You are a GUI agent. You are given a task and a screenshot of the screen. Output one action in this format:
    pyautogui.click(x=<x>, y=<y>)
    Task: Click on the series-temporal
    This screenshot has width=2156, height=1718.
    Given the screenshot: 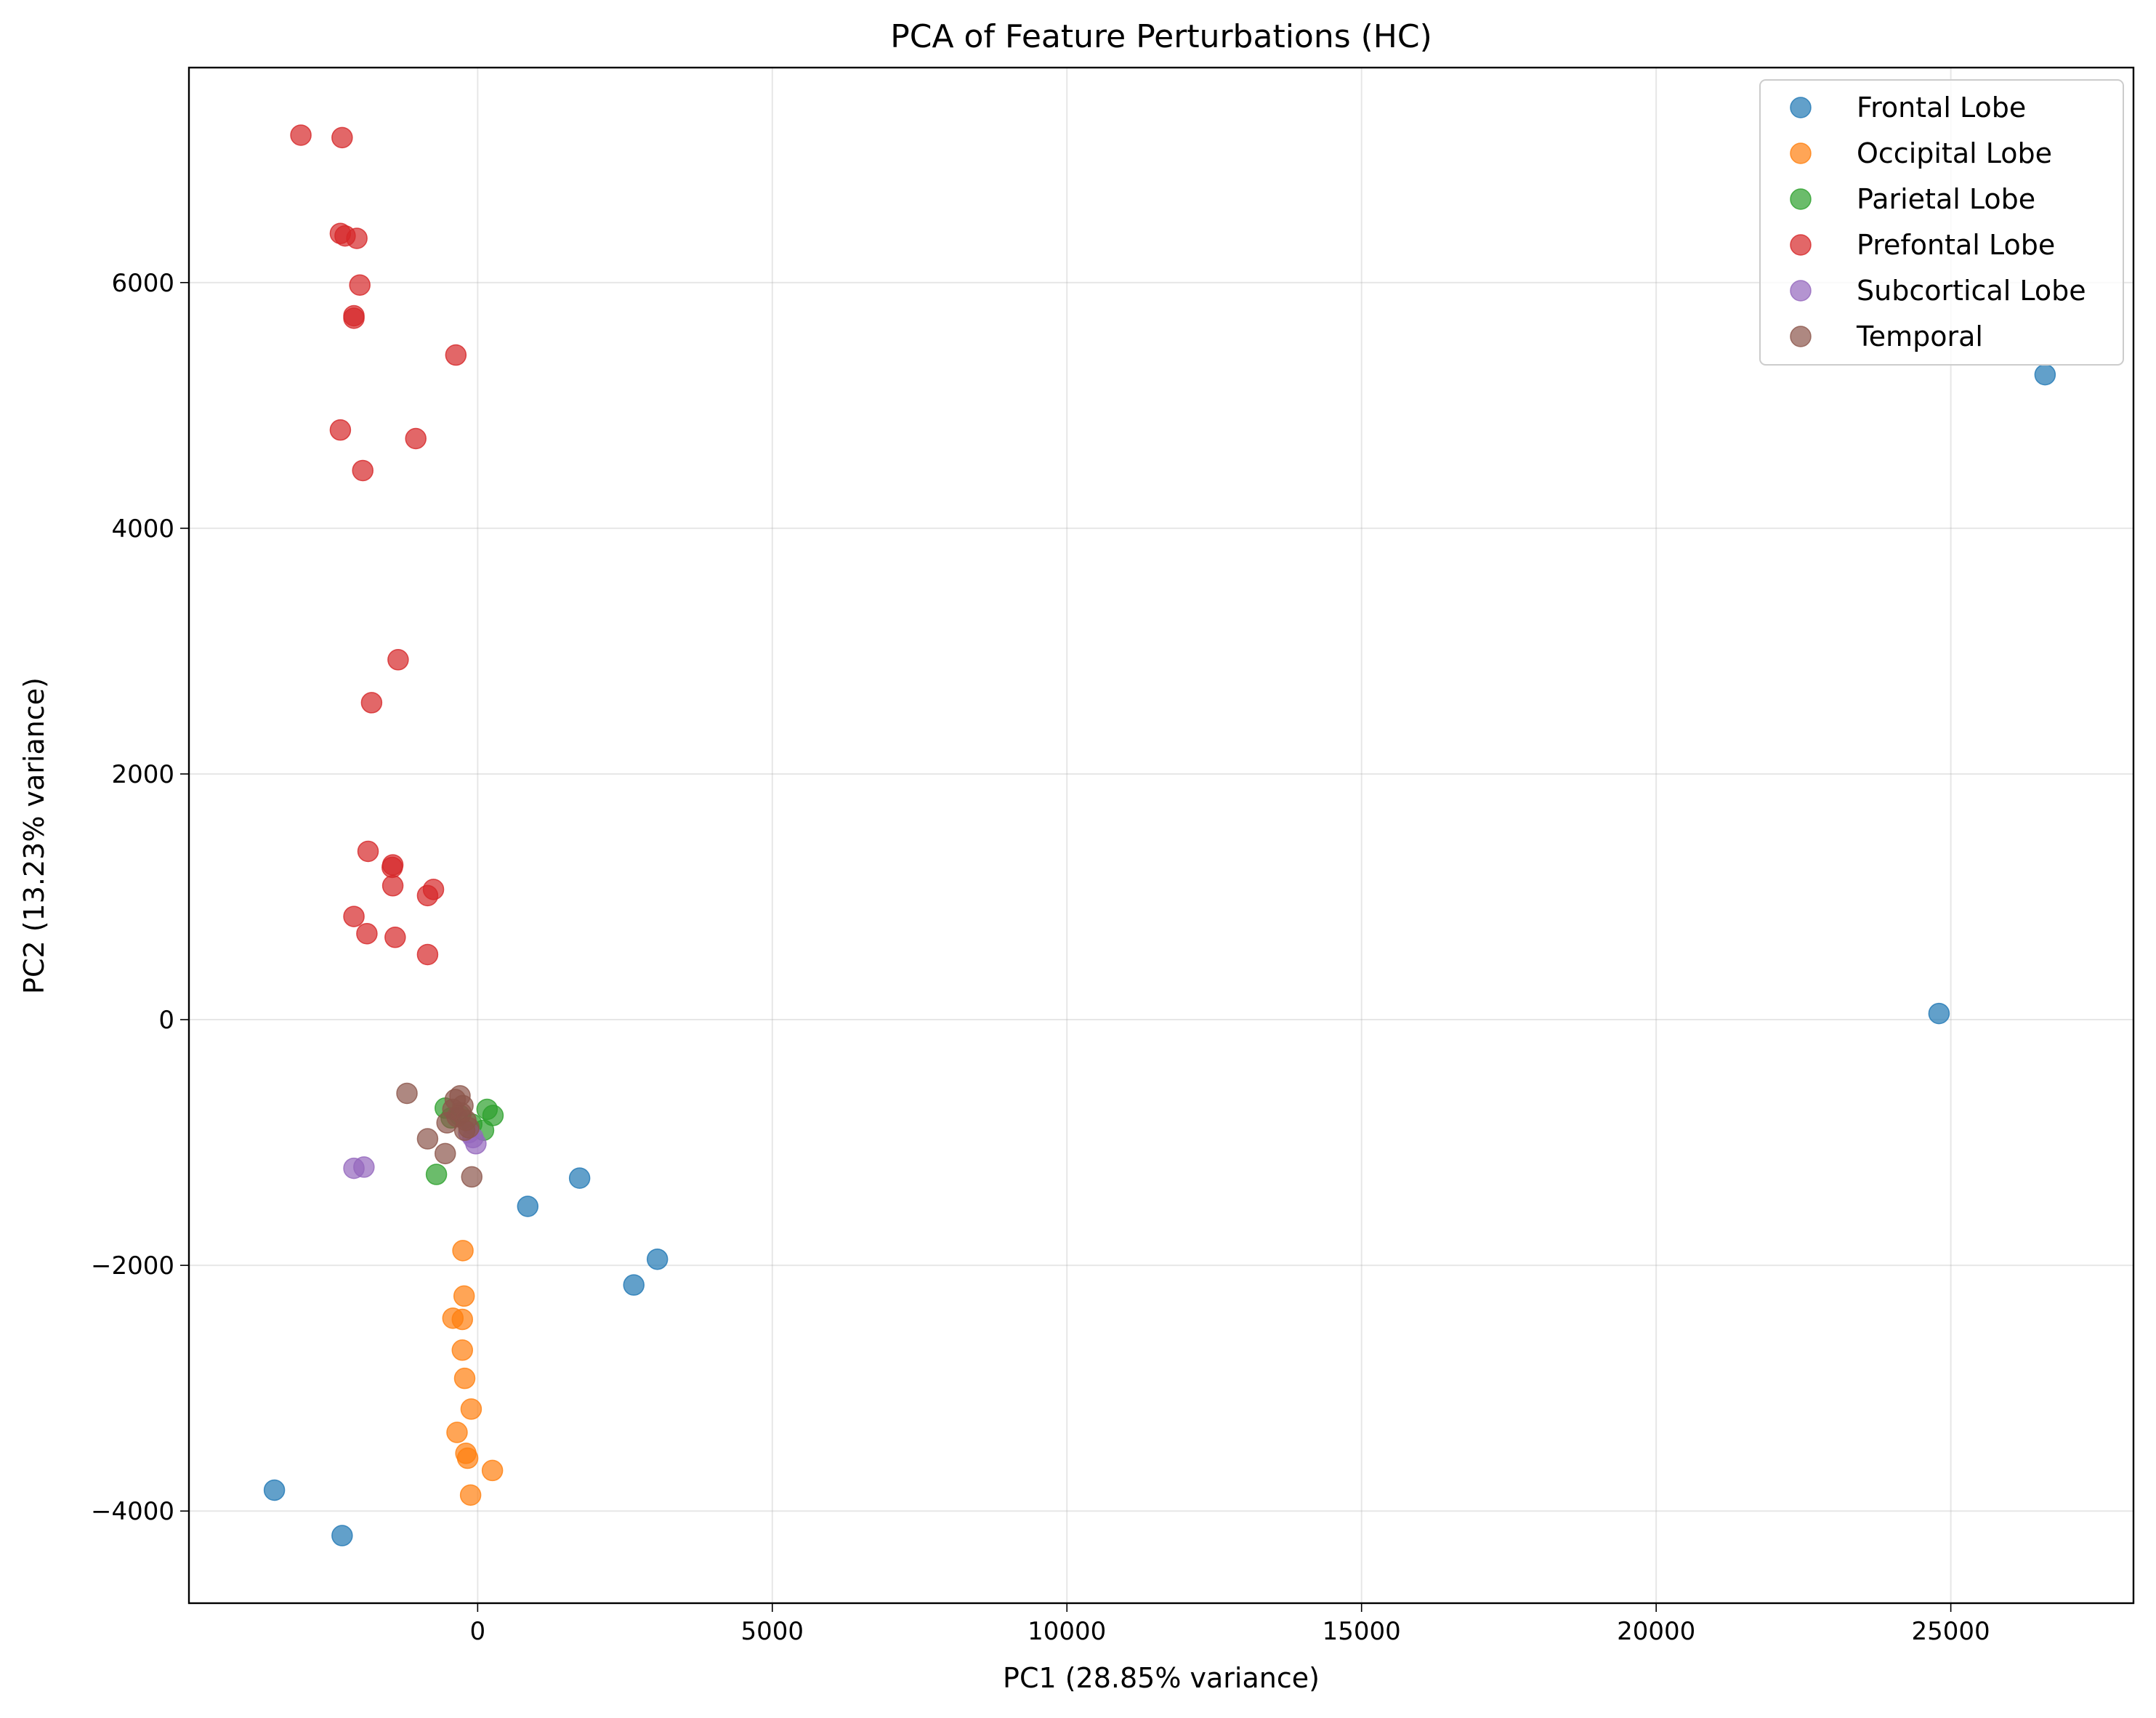 What is the action you would take?
    pyautogui.click(x=439, y=1135)
    